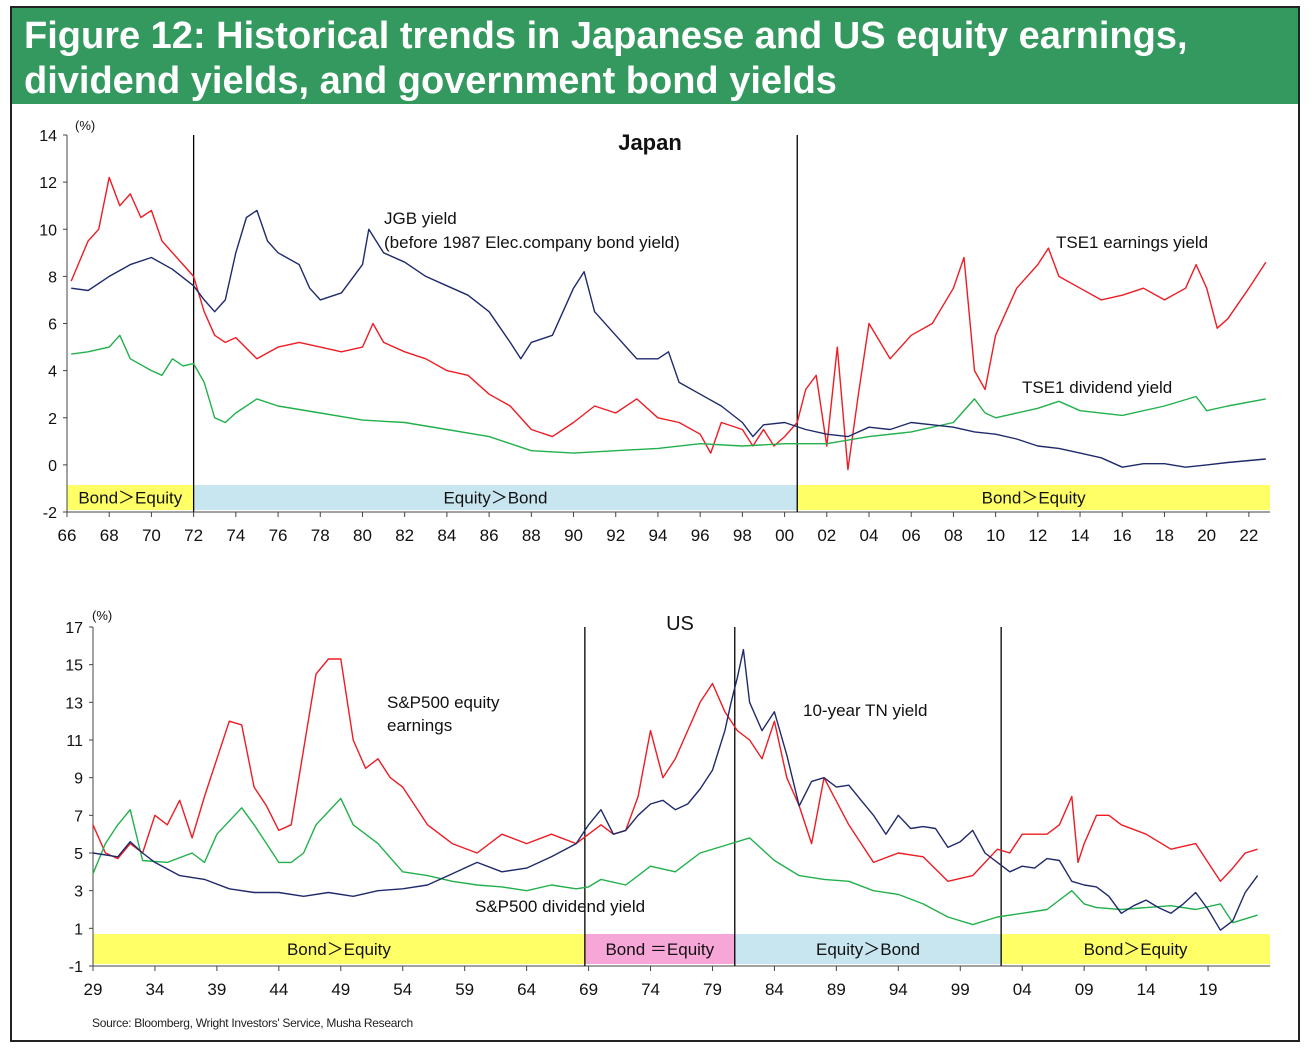 The image size is (1312, 1052). What do you see at coordinates (700, 535) in the screenshot?
I see `x-tick-label: 96` at bounding box center [700, 535].